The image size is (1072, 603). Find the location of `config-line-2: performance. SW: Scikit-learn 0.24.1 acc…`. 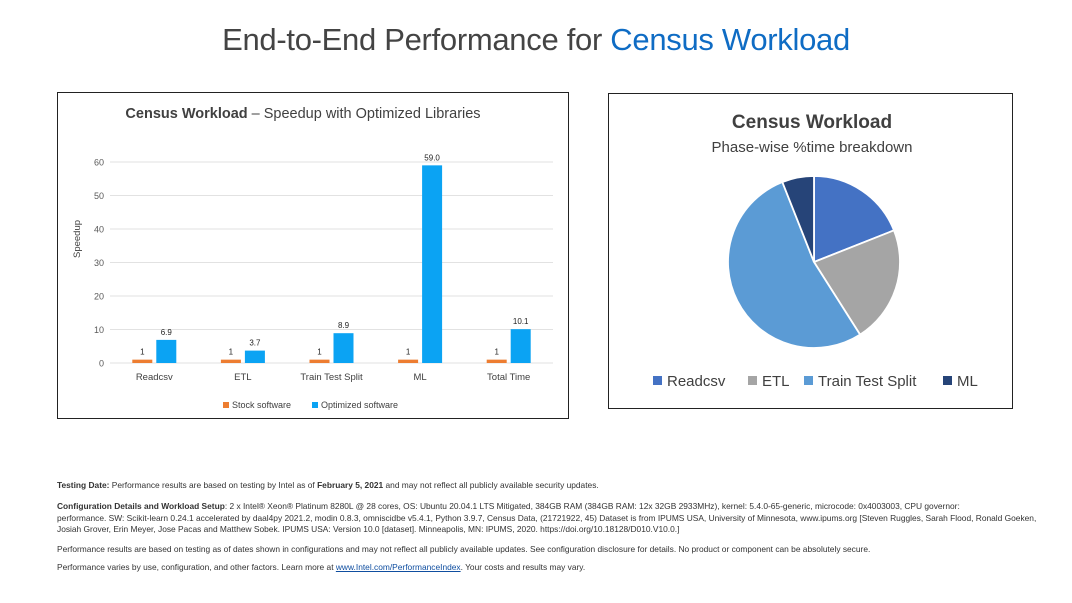

config-line-2: performance. SW: Scikit-learn 0.24.1 acc… is located at coordinates (547, 517).